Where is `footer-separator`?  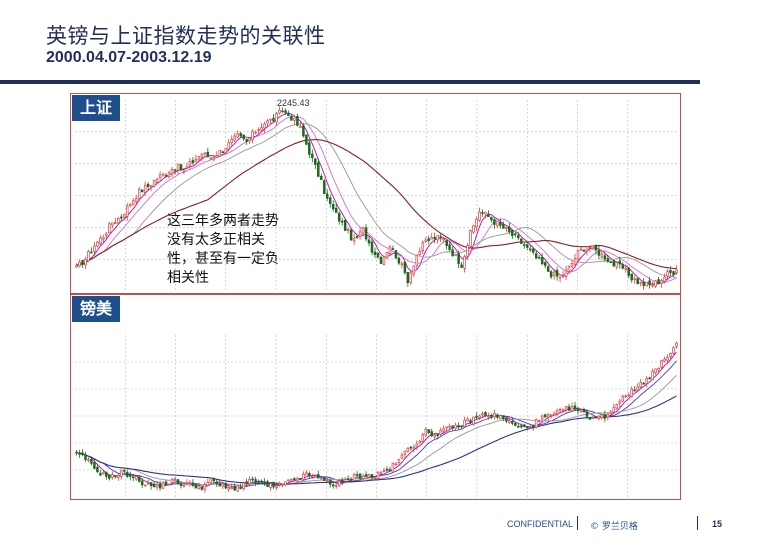
footer-separator is located at coordinates (697, 523).